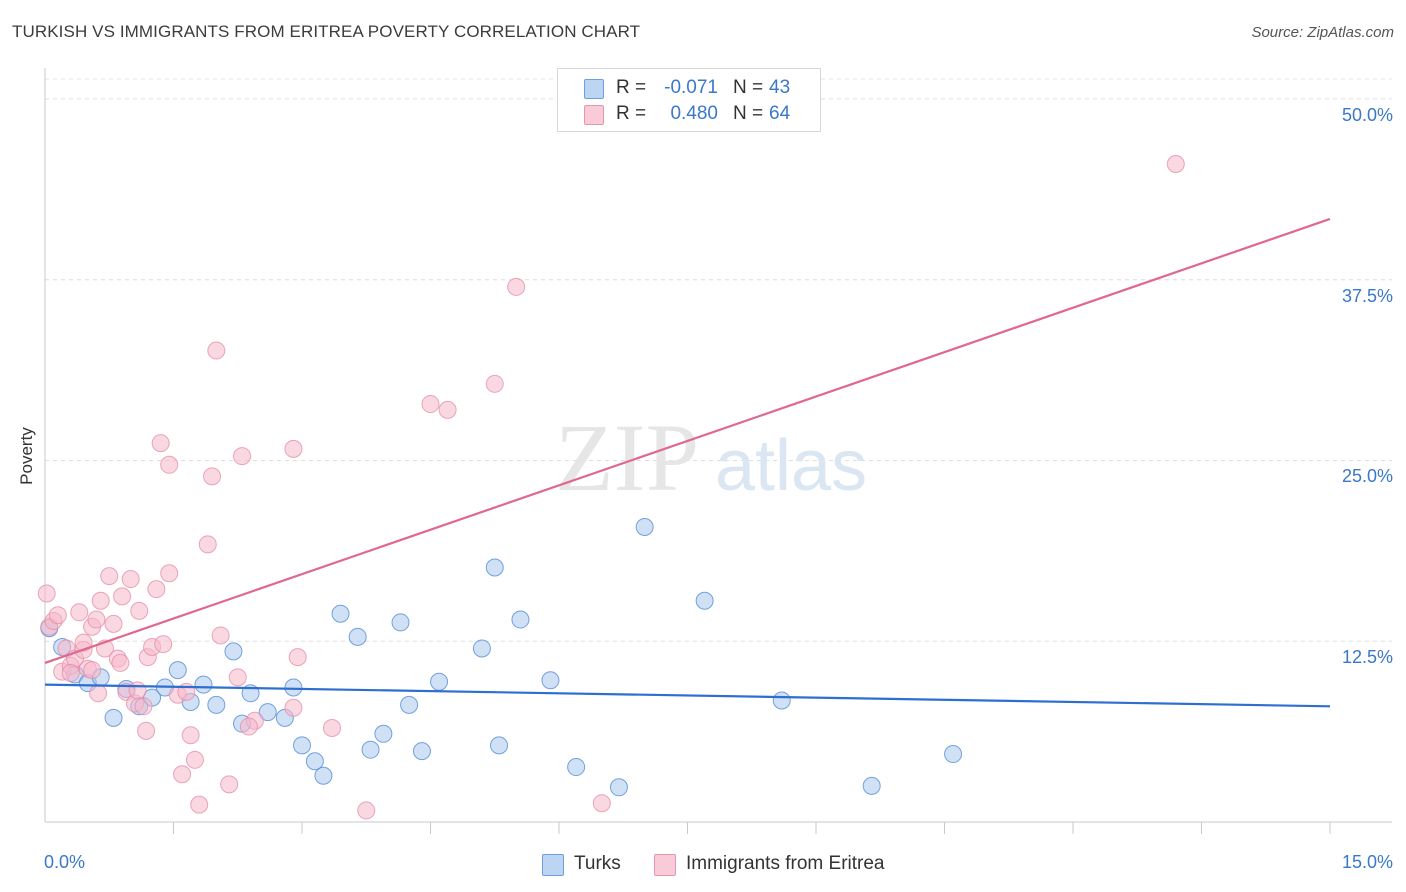  Describe the element at coordinates (26, 456) in the screenshot. I see `y-axis-label: Poverty` at that location.